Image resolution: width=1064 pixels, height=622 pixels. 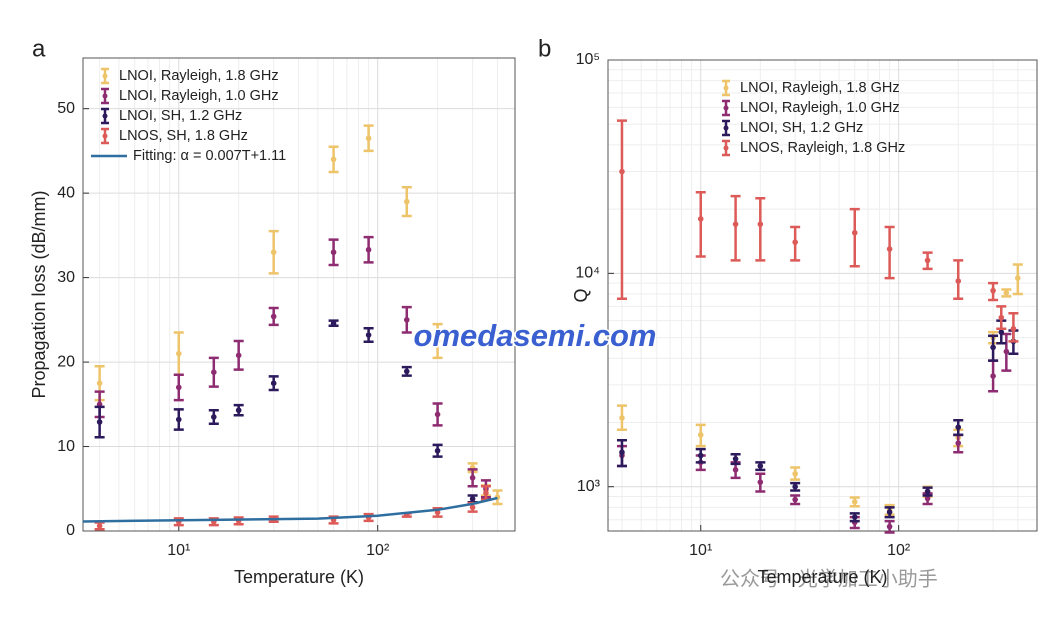 What do you see at coordinates (66, 277) in the screenshot?
I see `y-tick-label: 30` at bounding box center [66, 277].